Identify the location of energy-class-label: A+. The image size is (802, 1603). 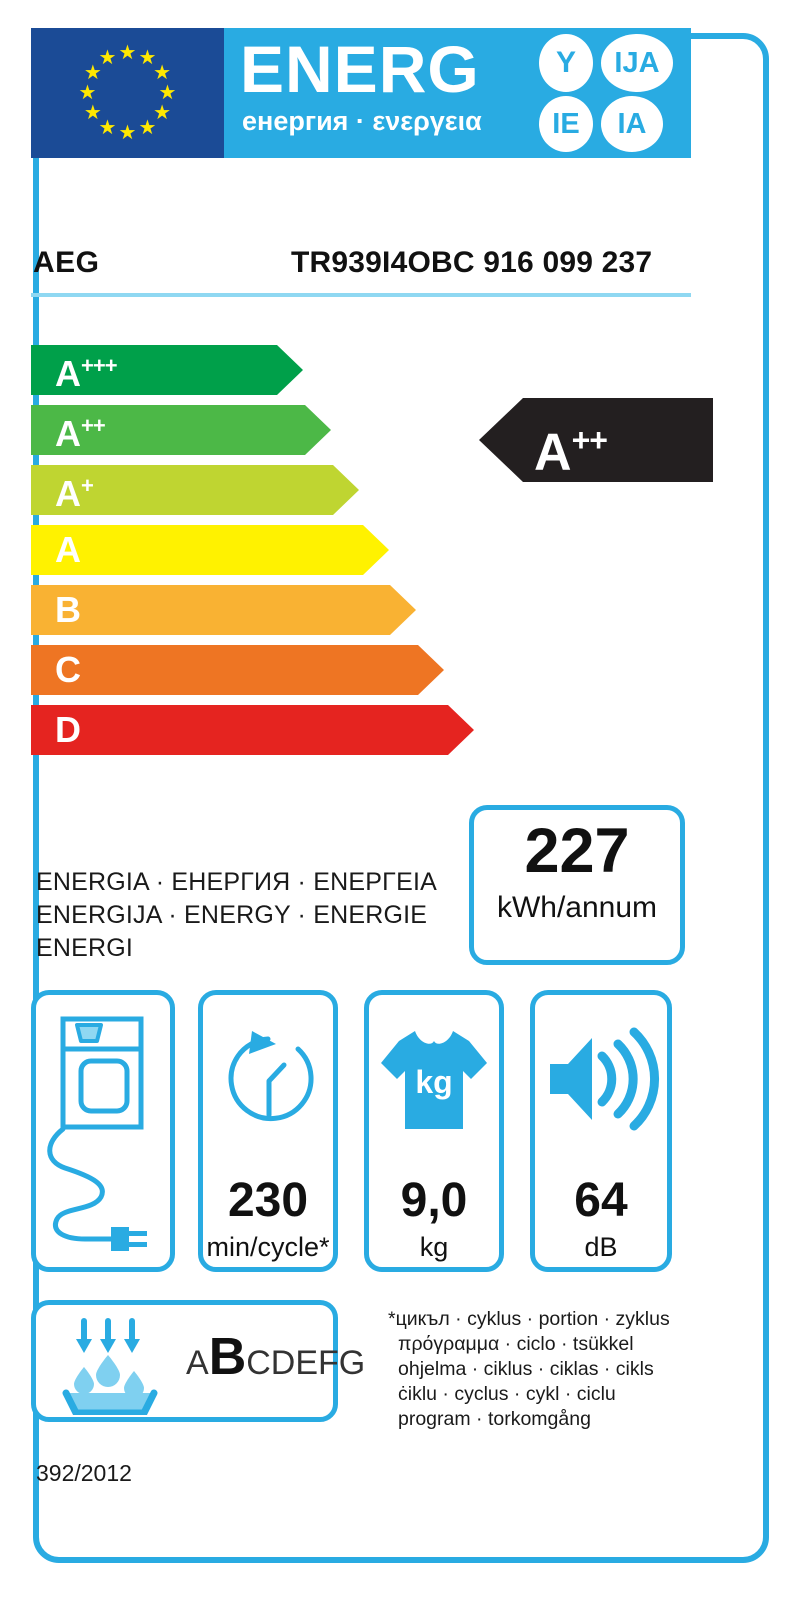
(62, 490).